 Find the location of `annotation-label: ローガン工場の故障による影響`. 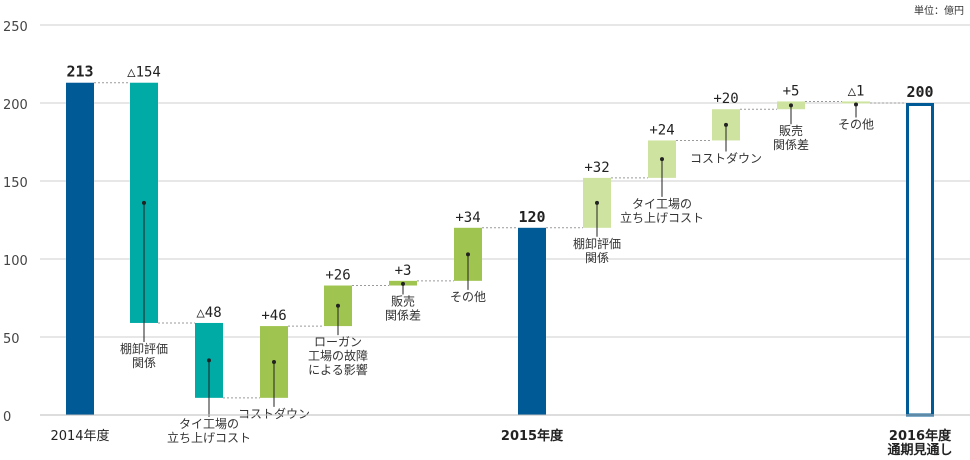

annotation-label: ローガン工場の故障による影響 is located at coordinates (338, 356).